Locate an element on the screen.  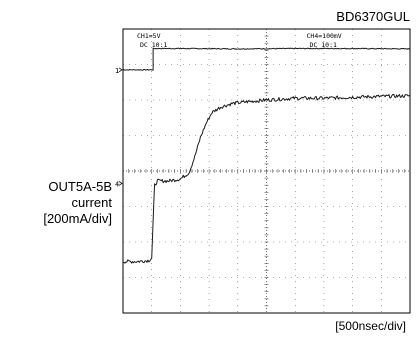
y-axis-label: OUT5A-5B current [200mA/div] is located at coordinates (69, 203).